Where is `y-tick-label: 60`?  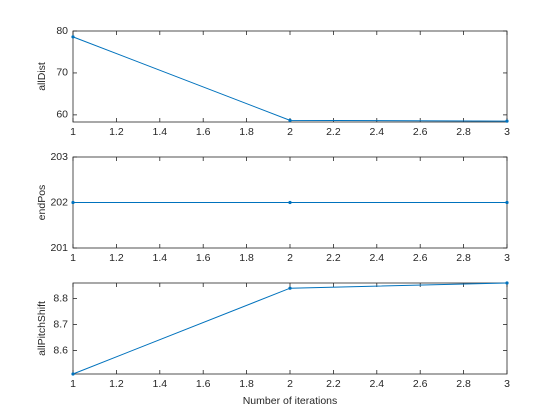
y-tick-label: 60 is located at coordinates (62, 115).